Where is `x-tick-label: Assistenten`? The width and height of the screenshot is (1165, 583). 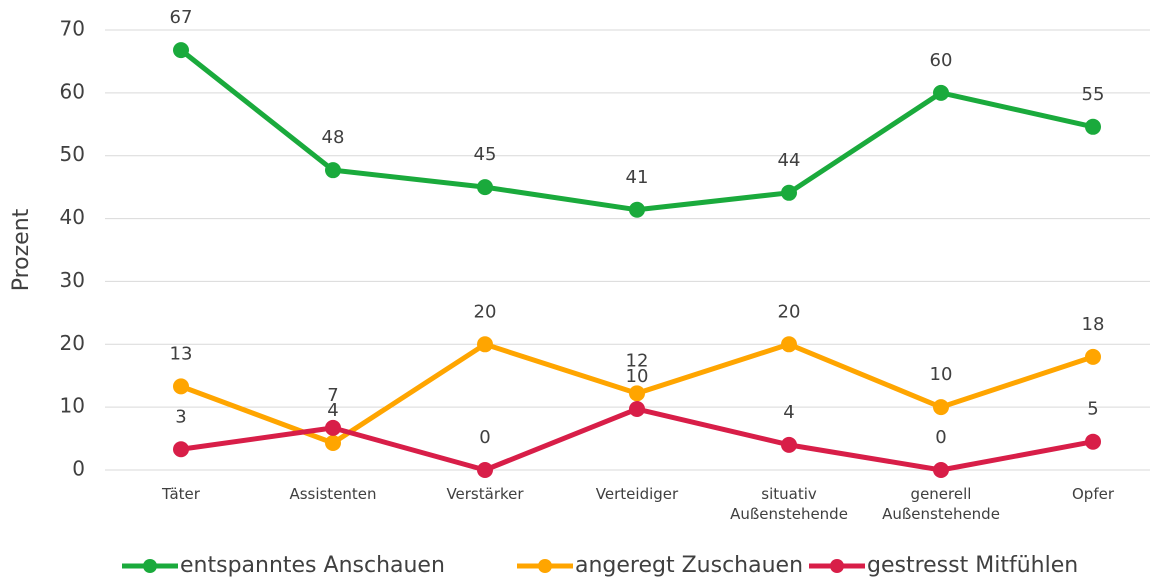
x-tick-label: Assistenten is located at coordinates (333, 494).